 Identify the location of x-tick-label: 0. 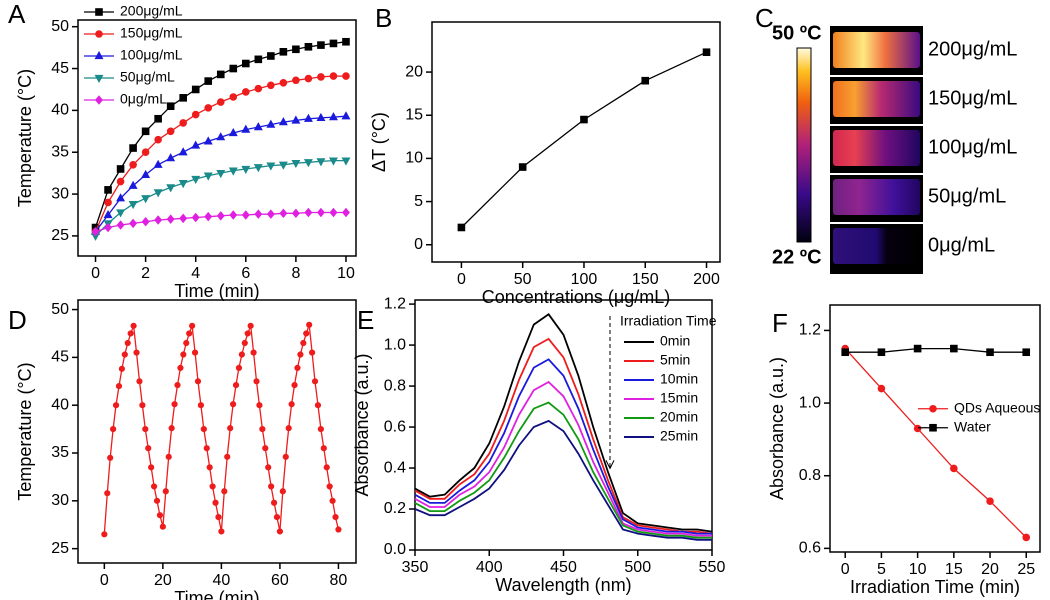
(461, 279).